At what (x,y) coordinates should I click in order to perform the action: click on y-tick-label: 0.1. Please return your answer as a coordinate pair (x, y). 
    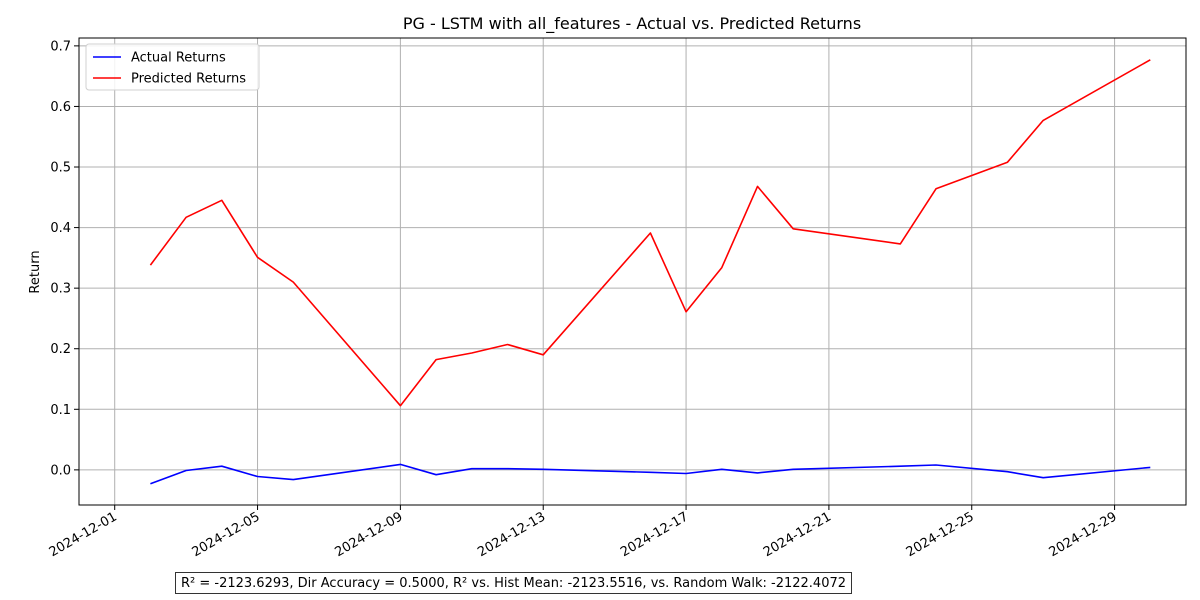
    Looking at the image, I should click on (60, 410).